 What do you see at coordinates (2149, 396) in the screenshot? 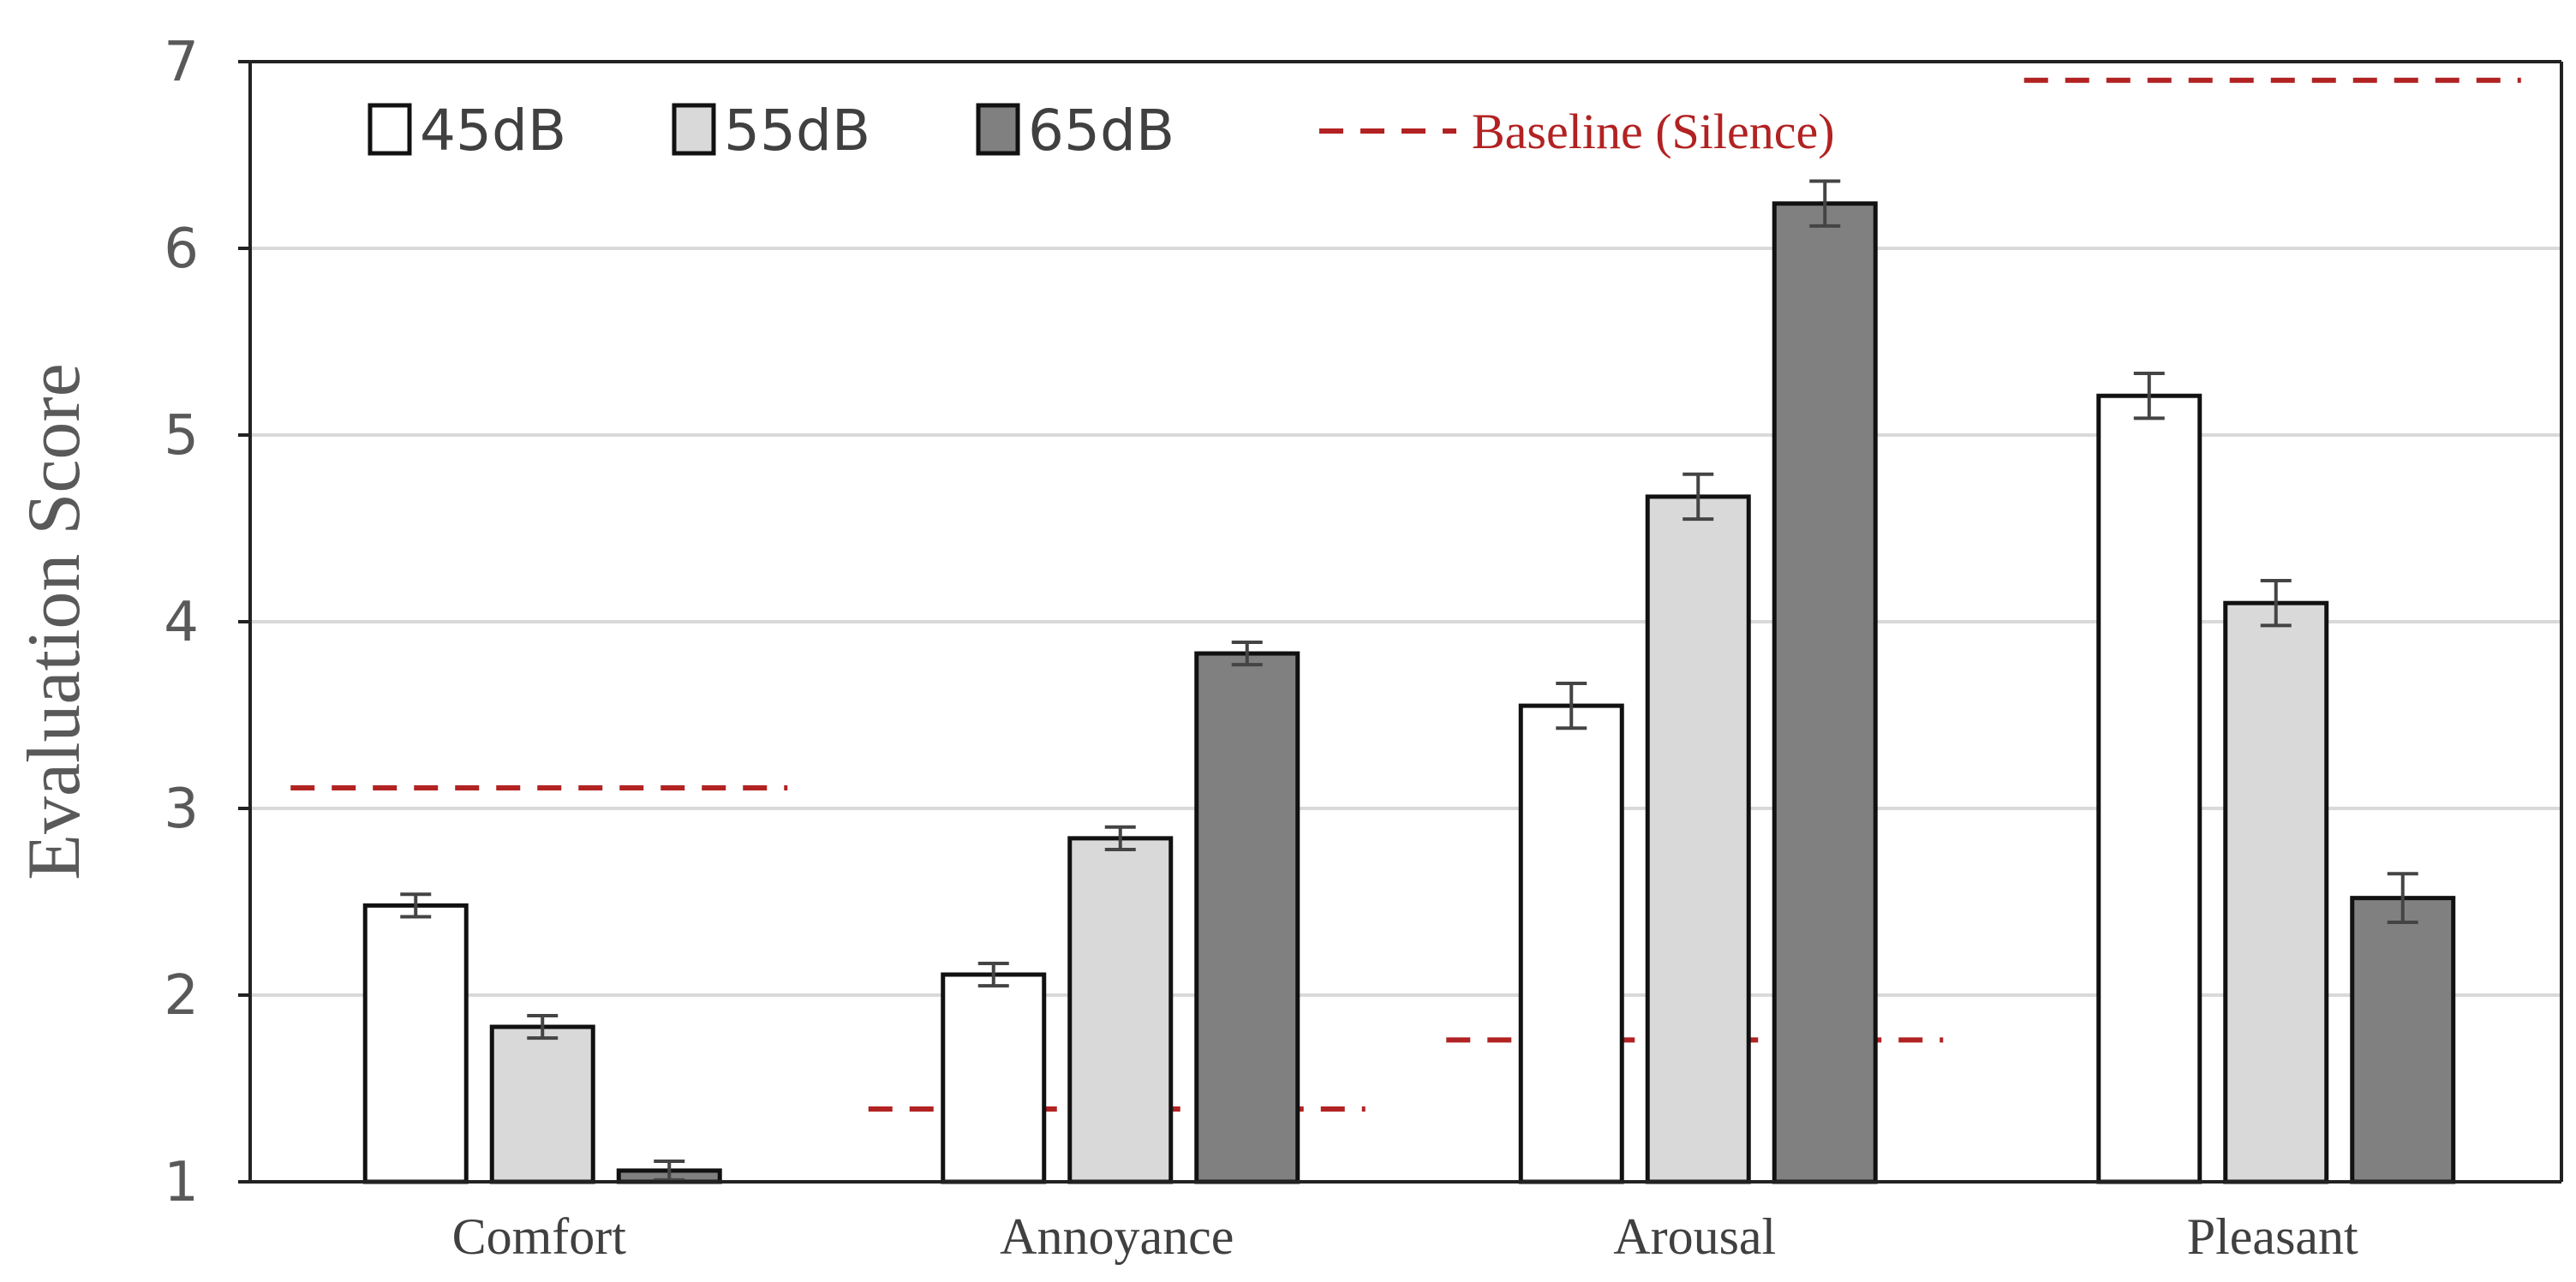
I see `error-bar-45dB-Pleasant` at bounding box center [2149, 396].